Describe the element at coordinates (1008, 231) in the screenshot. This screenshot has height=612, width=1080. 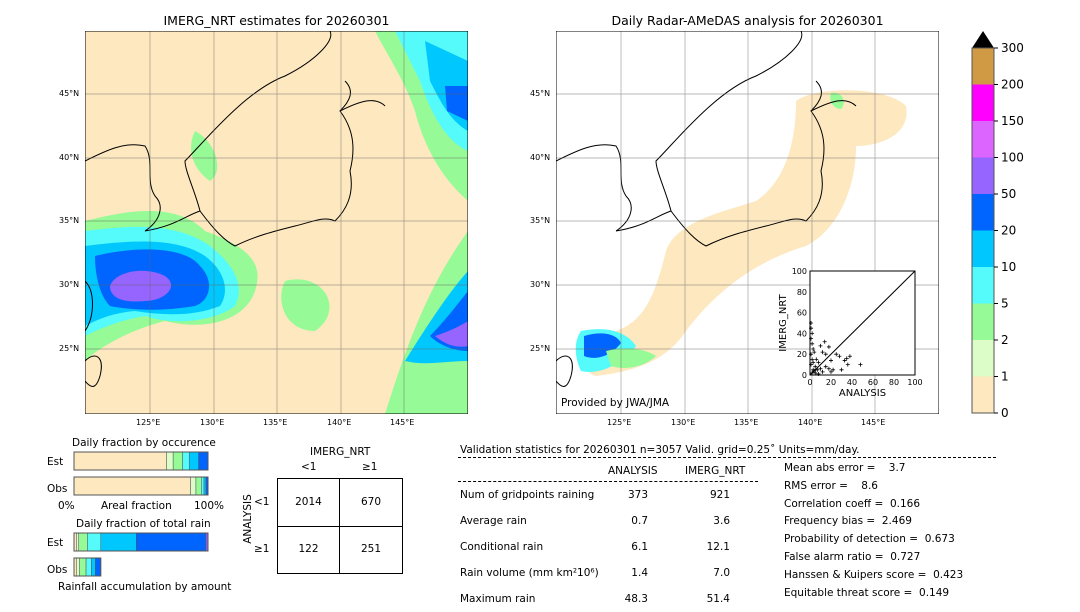
I see `colorbar-tick-label: 20` at that location.